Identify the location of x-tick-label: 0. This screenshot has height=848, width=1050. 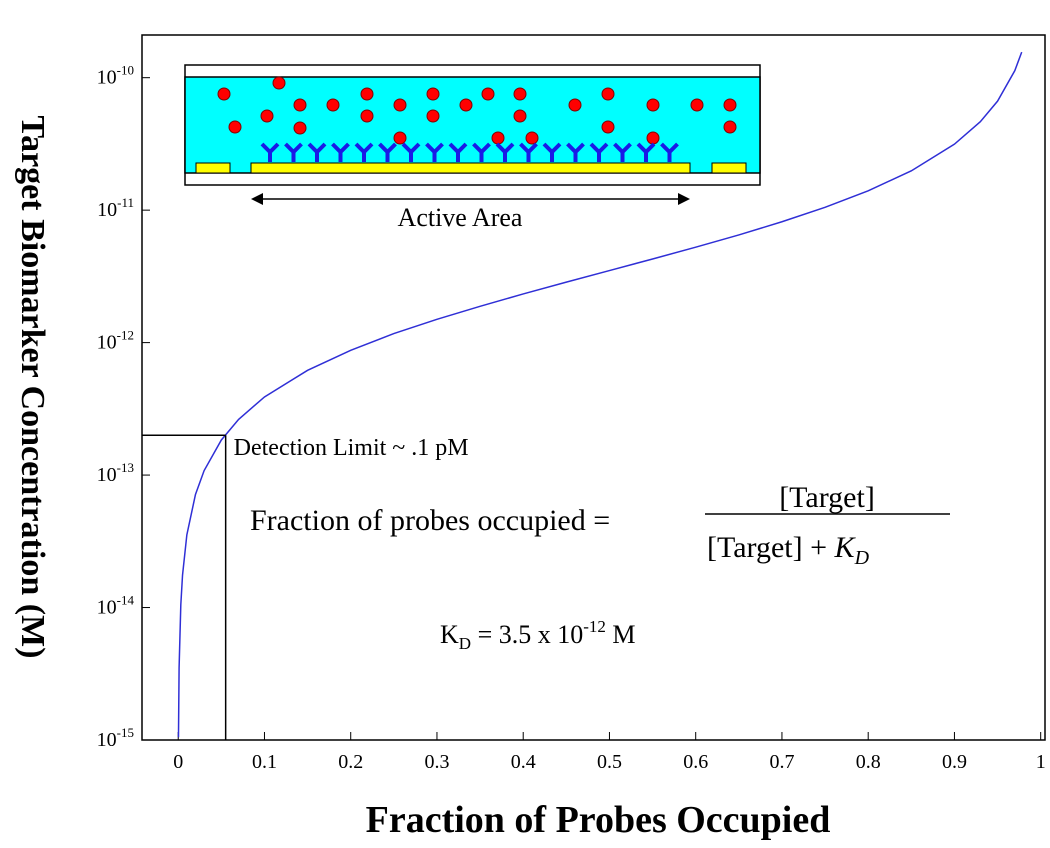
(178, 762).